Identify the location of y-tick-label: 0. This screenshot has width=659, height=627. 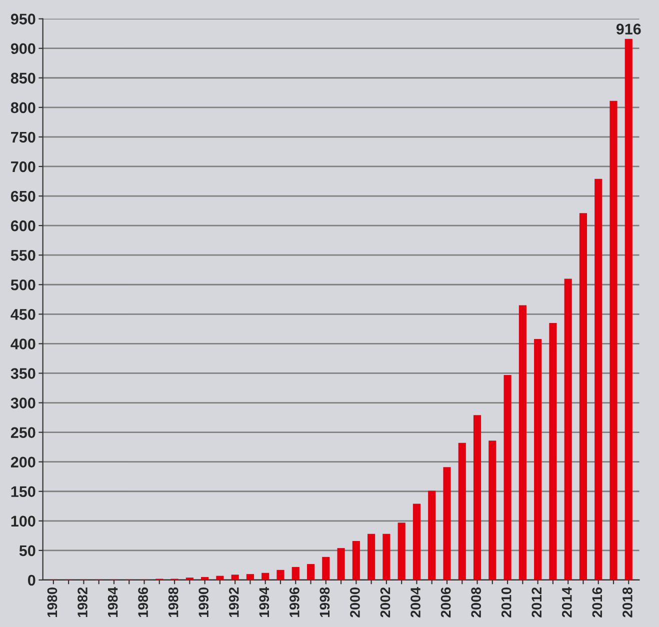
(32, 580).